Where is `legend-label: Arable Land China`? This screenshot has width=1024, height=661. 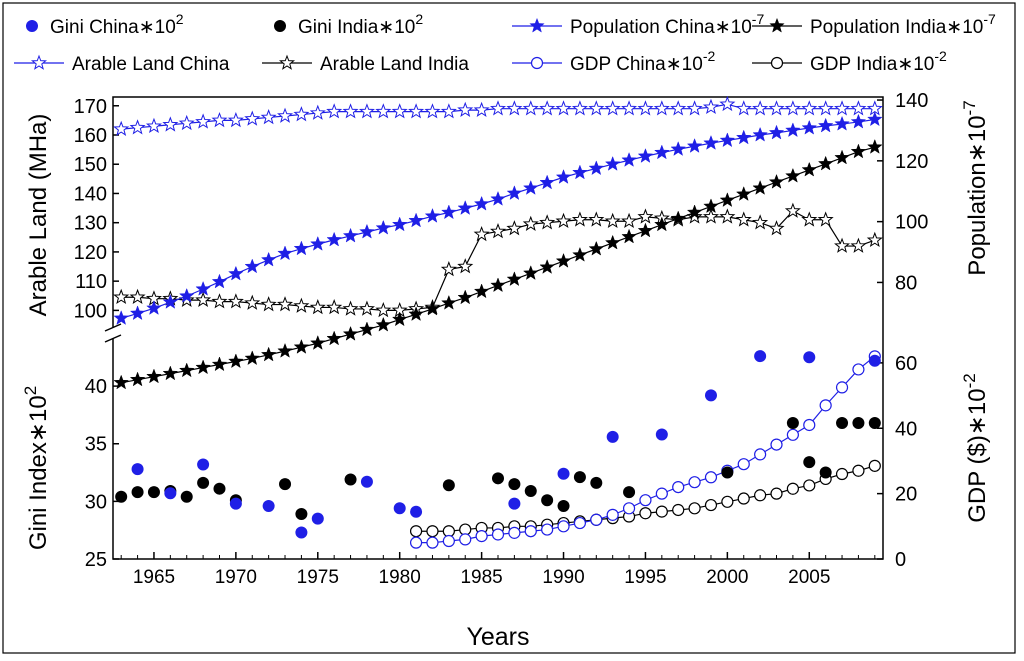
legend-label: Arable Land China is located at coordinates (151, 64).